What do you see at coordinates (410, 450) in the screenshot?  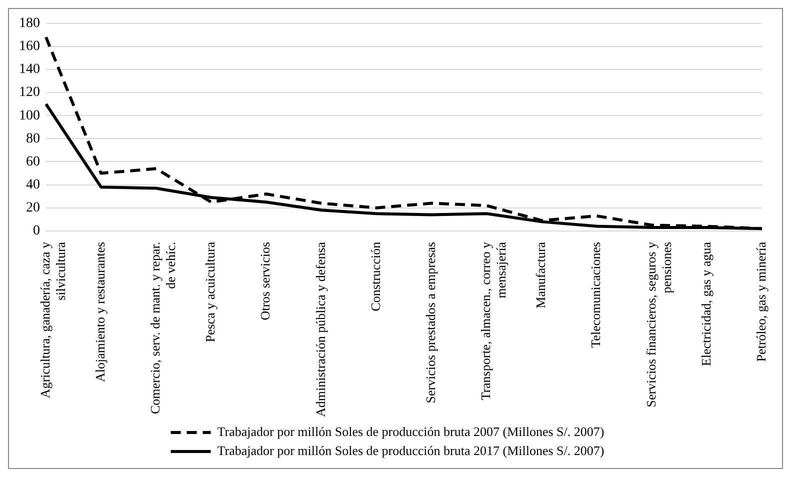 I see `legend-label: Trabajador por millón Soles de producción bruta 2017 (Millones S/. 2007)` at bounding box center [410, 450].